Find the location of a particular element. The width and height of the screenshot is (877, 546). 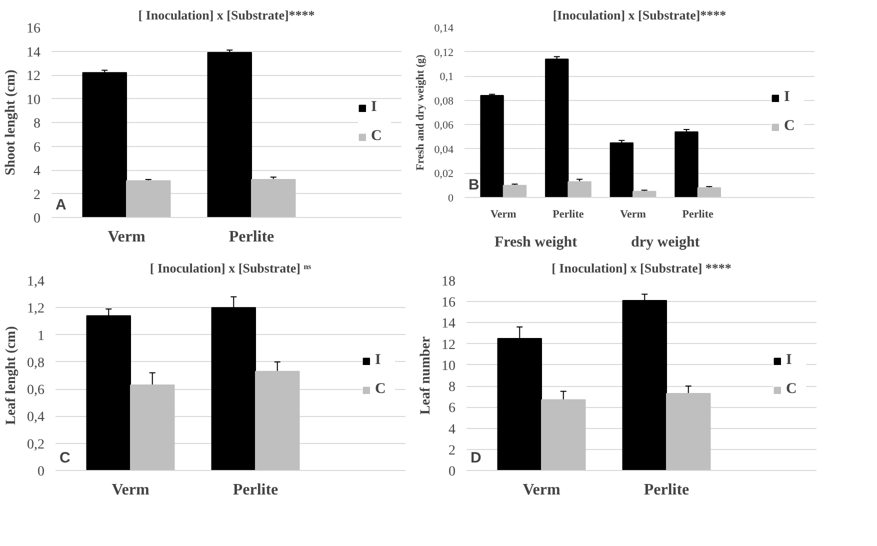

text: dry weight is located at coordinates (665, 242).